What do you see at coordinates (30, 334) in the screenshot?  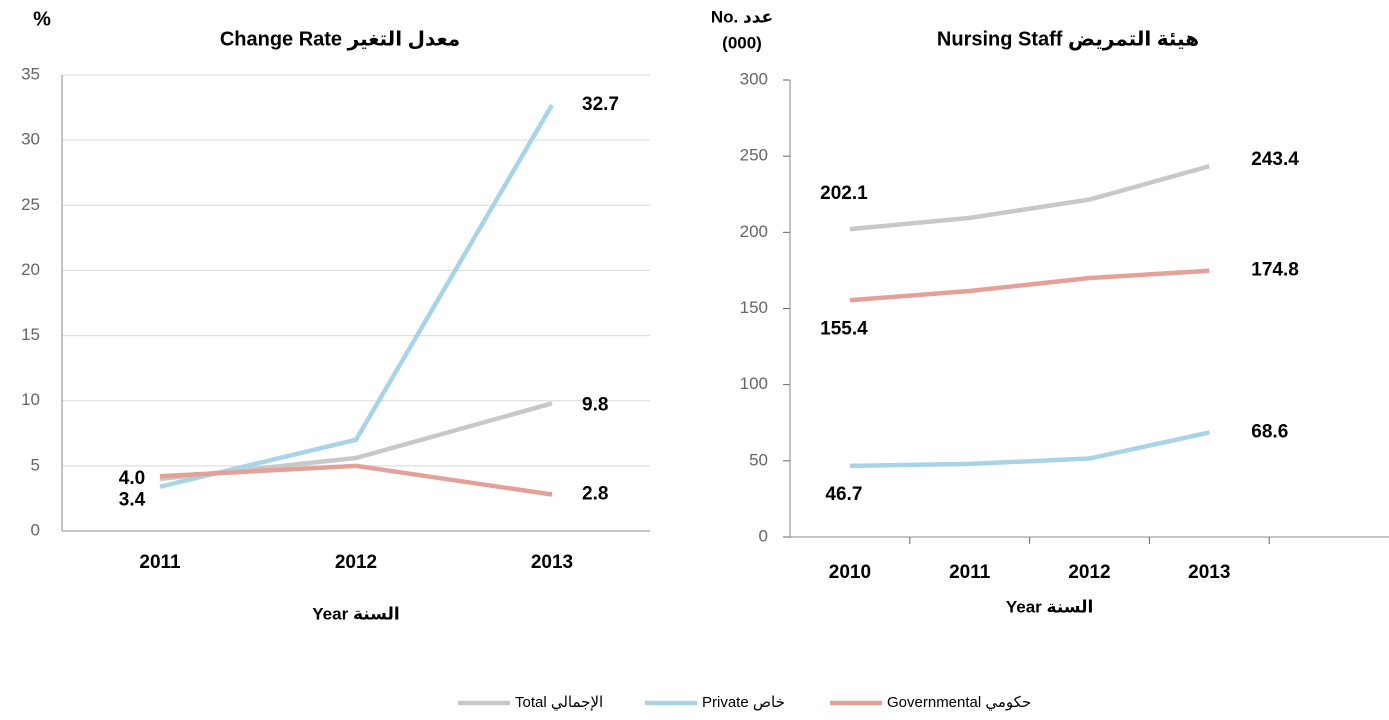 I see `y-tick-label: 15` at bounding box center [30, 334].